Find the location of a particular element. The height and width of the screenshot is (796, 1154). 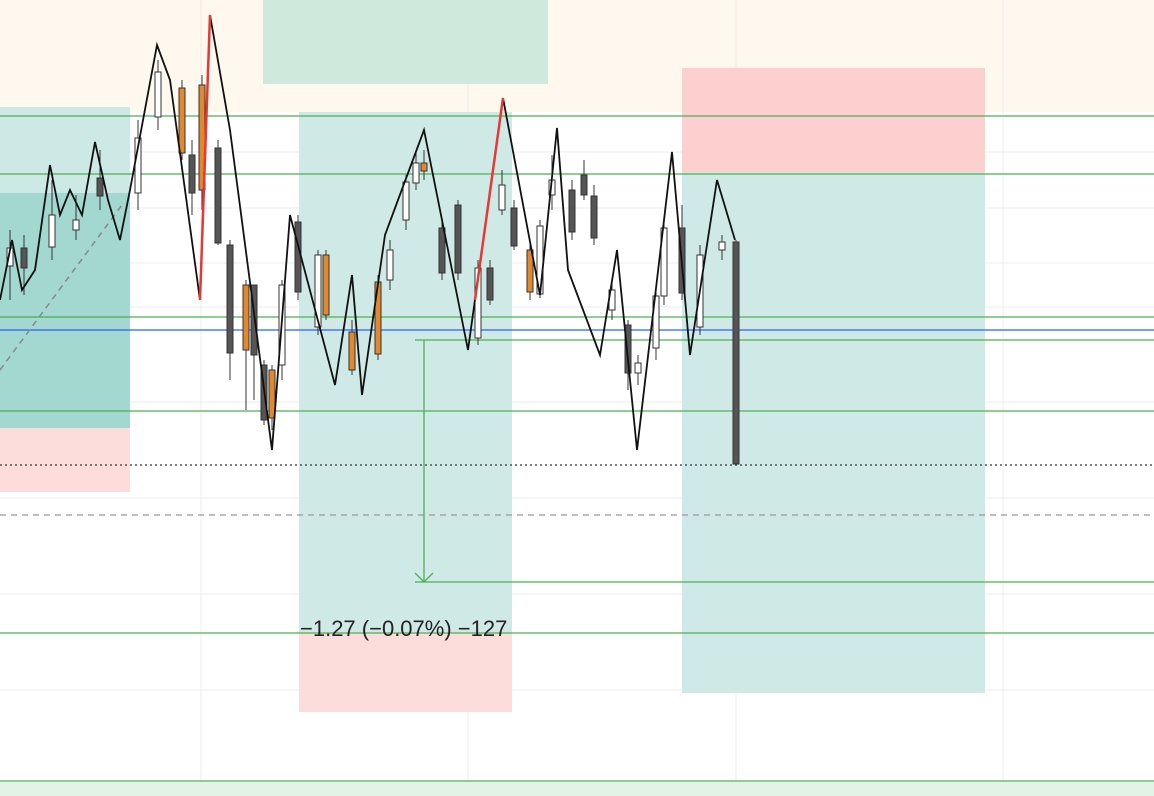

measure-arrow is located at coordinates (424, 461).